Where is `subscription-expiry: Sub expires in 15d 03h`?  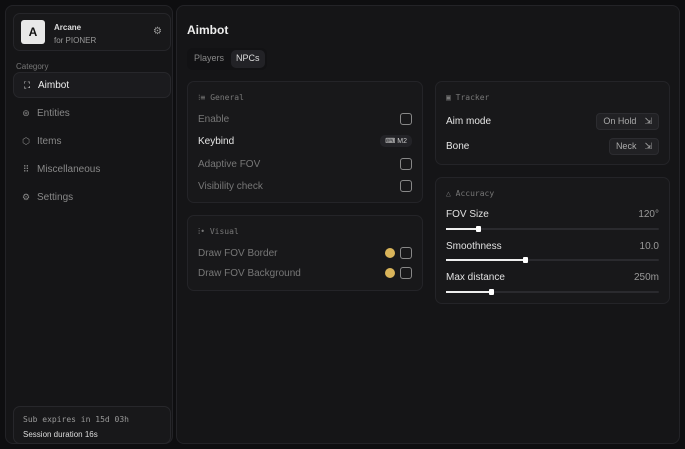 subscription-expiry: Sub expires in 15d 03h is located at coordinates (76, 419).